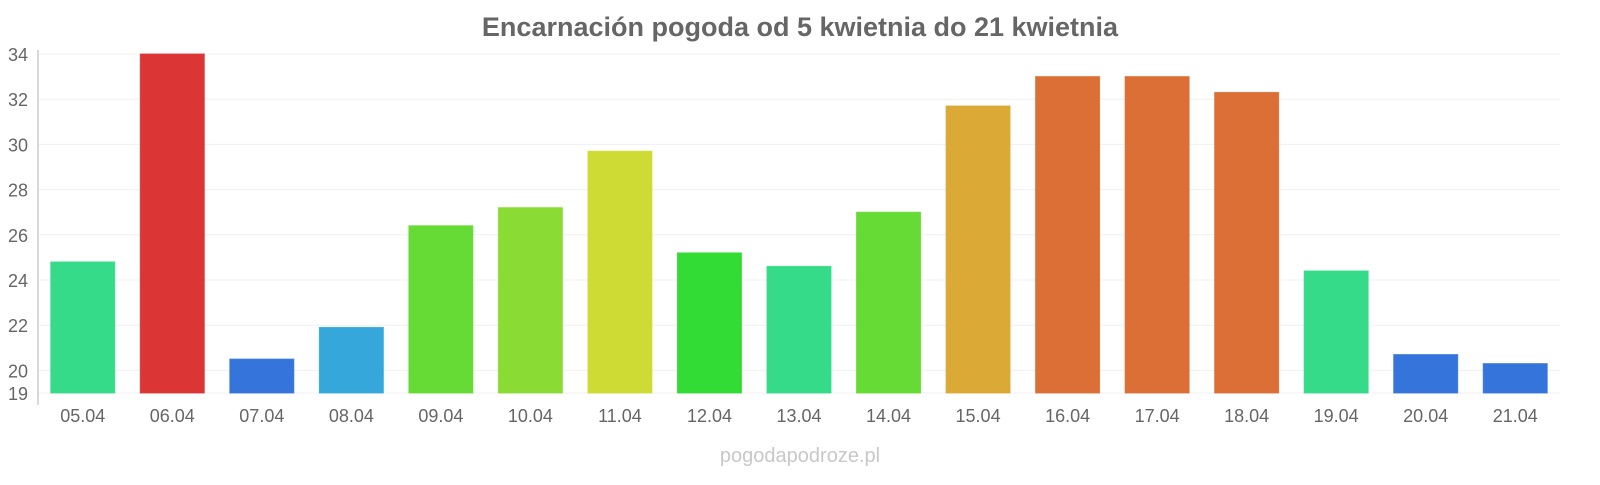 Image resolution: width=1600 pixels, height=485 pixels. Describe the element at coordinates (18, 326) in the screenshot. I see `y-tick-label: 22` at that location.